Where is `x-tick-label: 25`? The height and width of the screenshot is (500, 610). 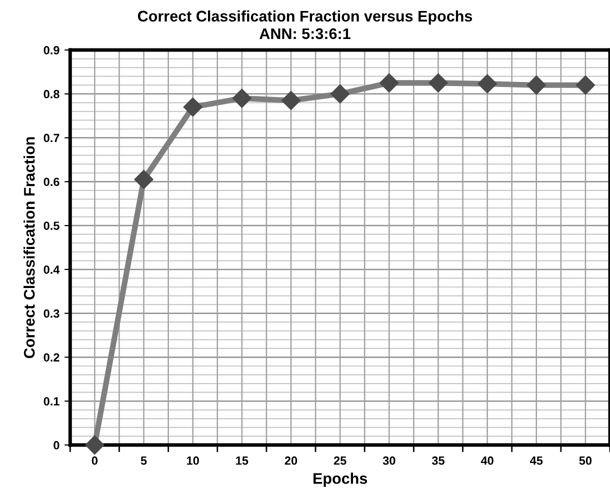 x-tick-label: 25 is located at coordinates (340, 460).